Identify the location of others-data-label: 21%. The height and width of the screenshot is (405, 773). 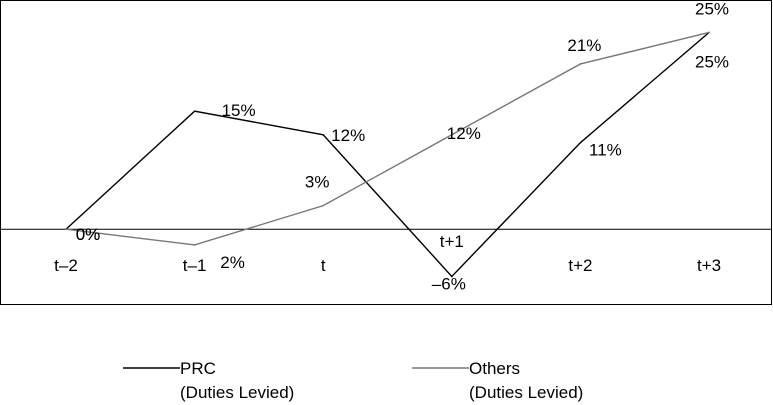
(584, 45).